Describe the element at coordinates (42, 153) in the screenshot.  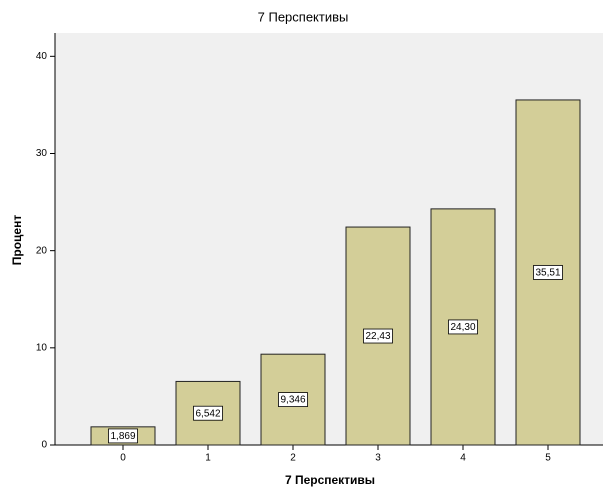
I see `y-tick-label: 30` at that location.